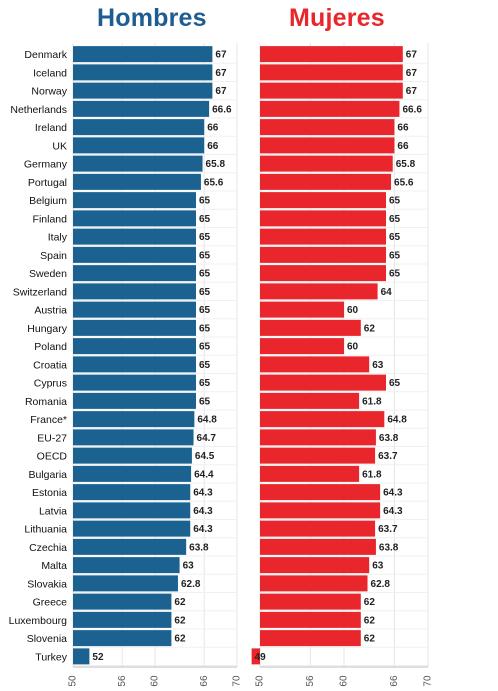 Image resolution: width=498 pixels, height=691 pixels. I want to click on men-value-label: 52, so click(98, 657).